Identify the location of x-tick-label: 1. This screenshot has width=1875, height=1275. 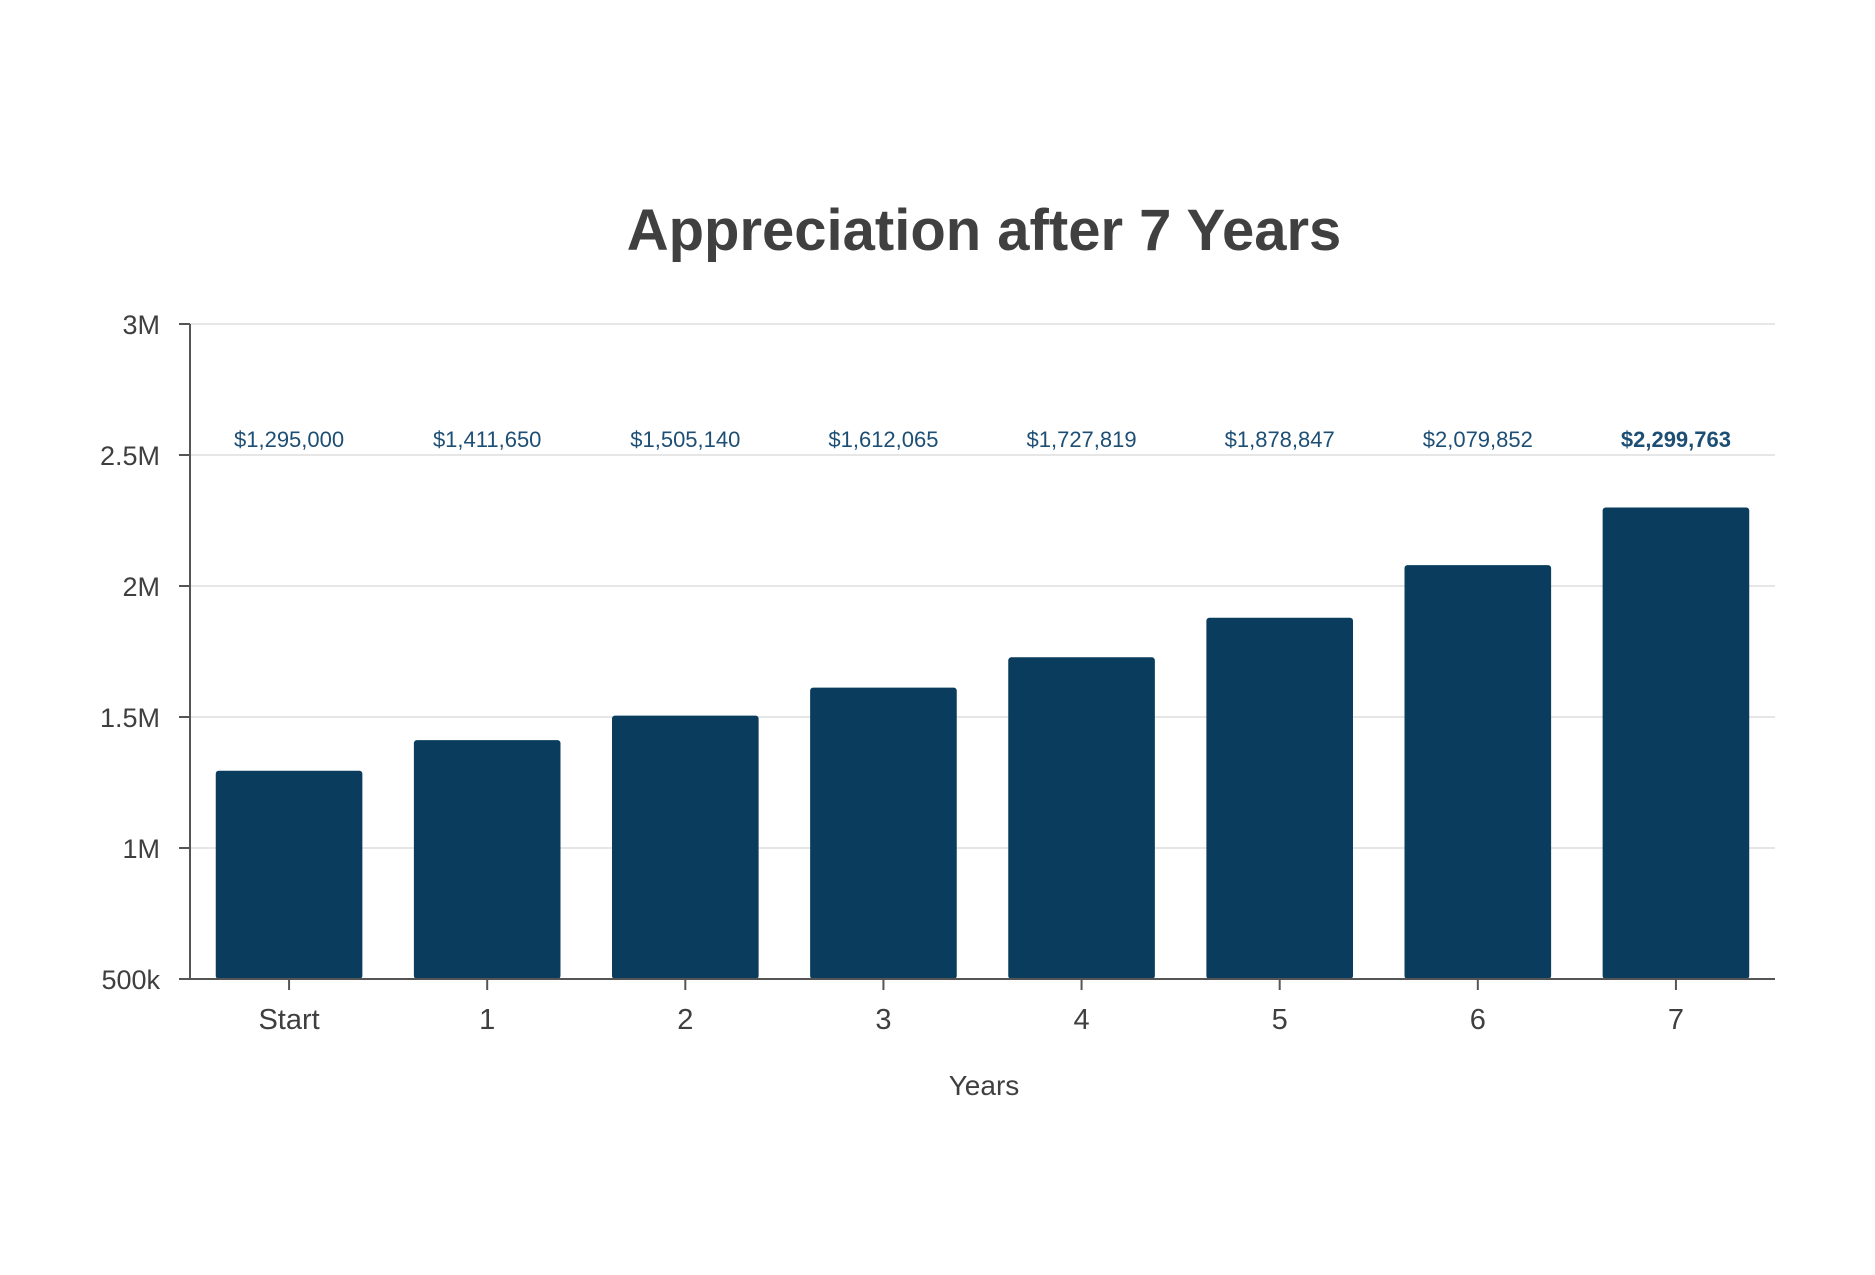
(487, 1020).